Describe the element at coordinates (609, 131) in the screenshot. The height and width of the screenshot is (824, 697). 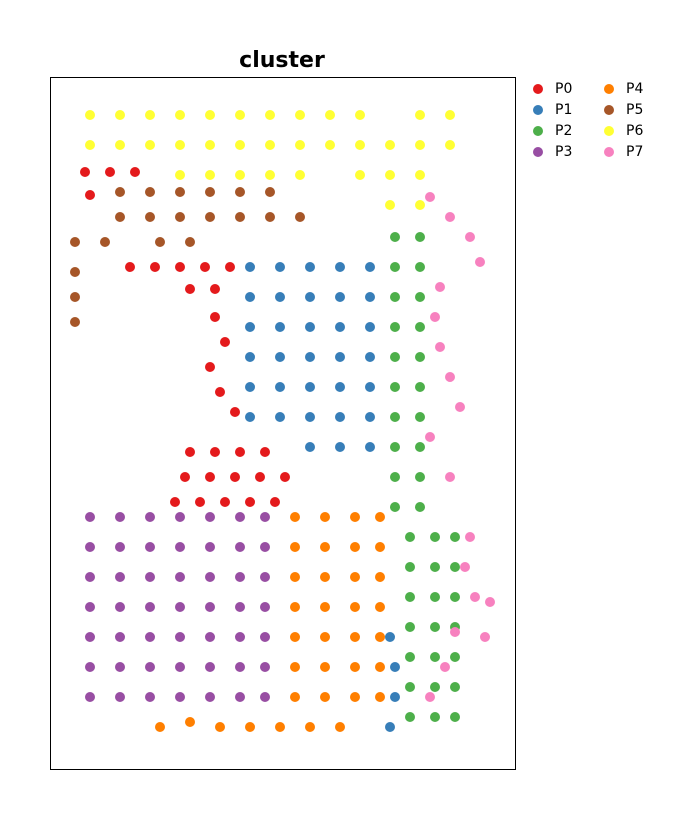
I see `legend-marker` at that location.